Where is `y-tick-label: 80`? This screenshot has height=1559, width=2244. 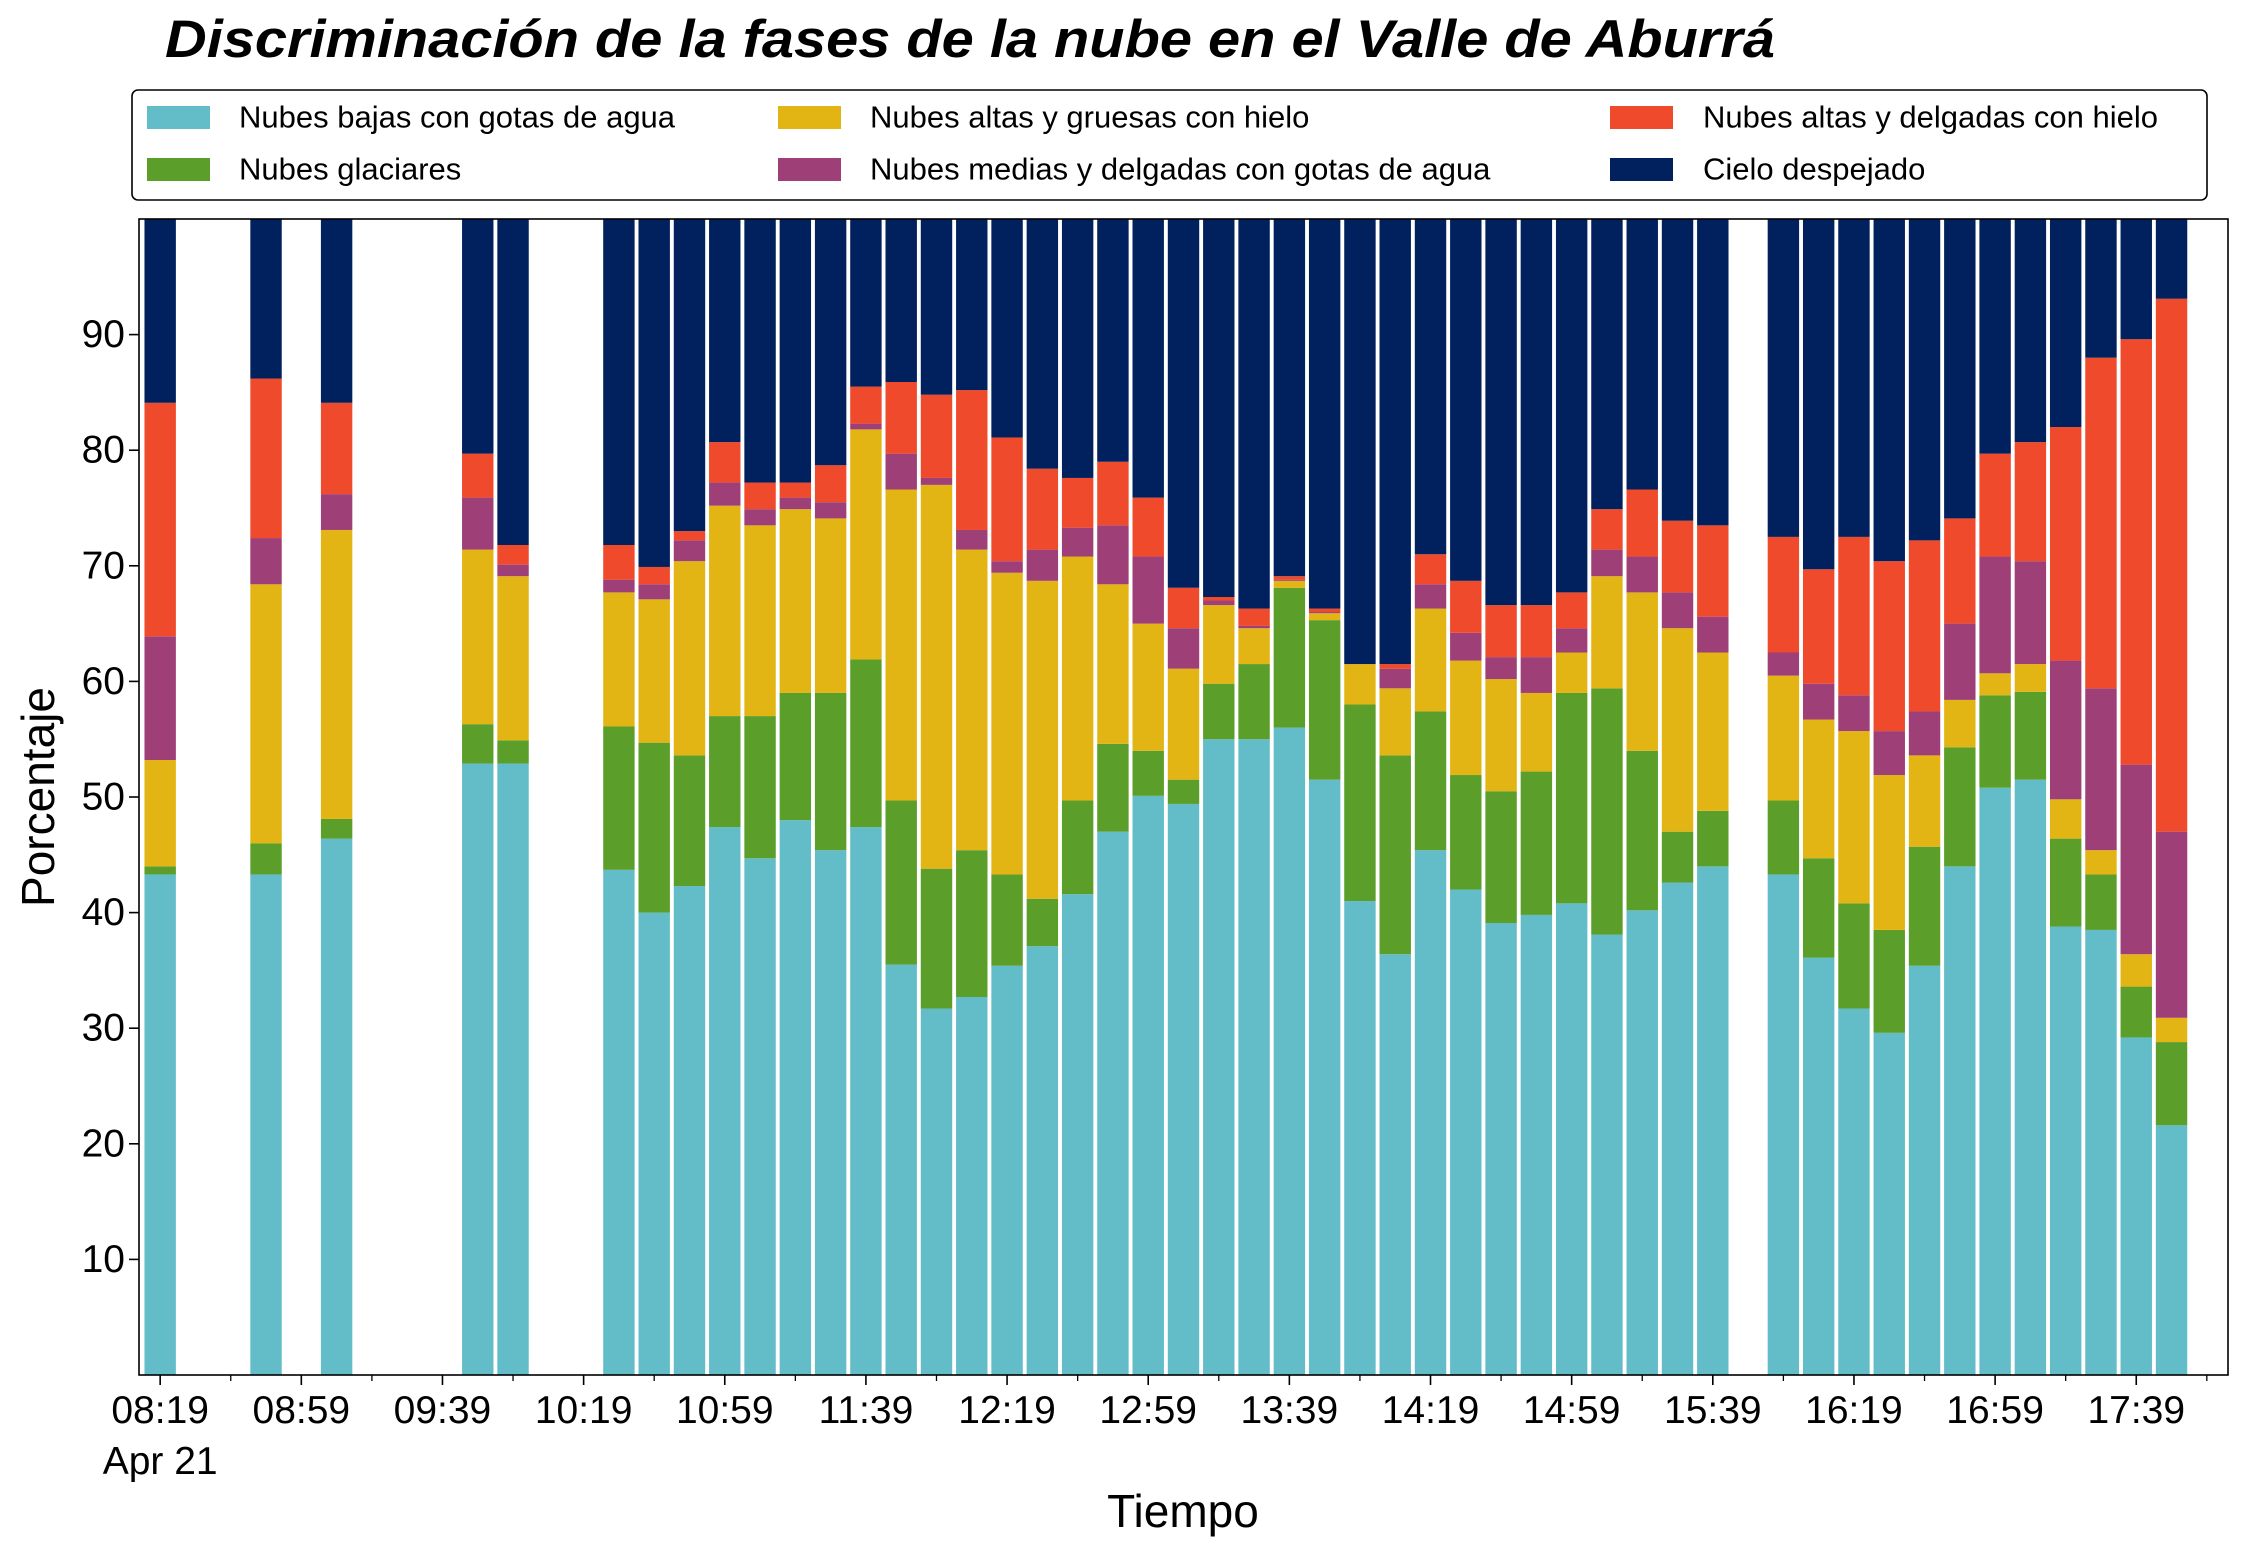 y-tick-label: 80 is located at coordinates (103, 450).